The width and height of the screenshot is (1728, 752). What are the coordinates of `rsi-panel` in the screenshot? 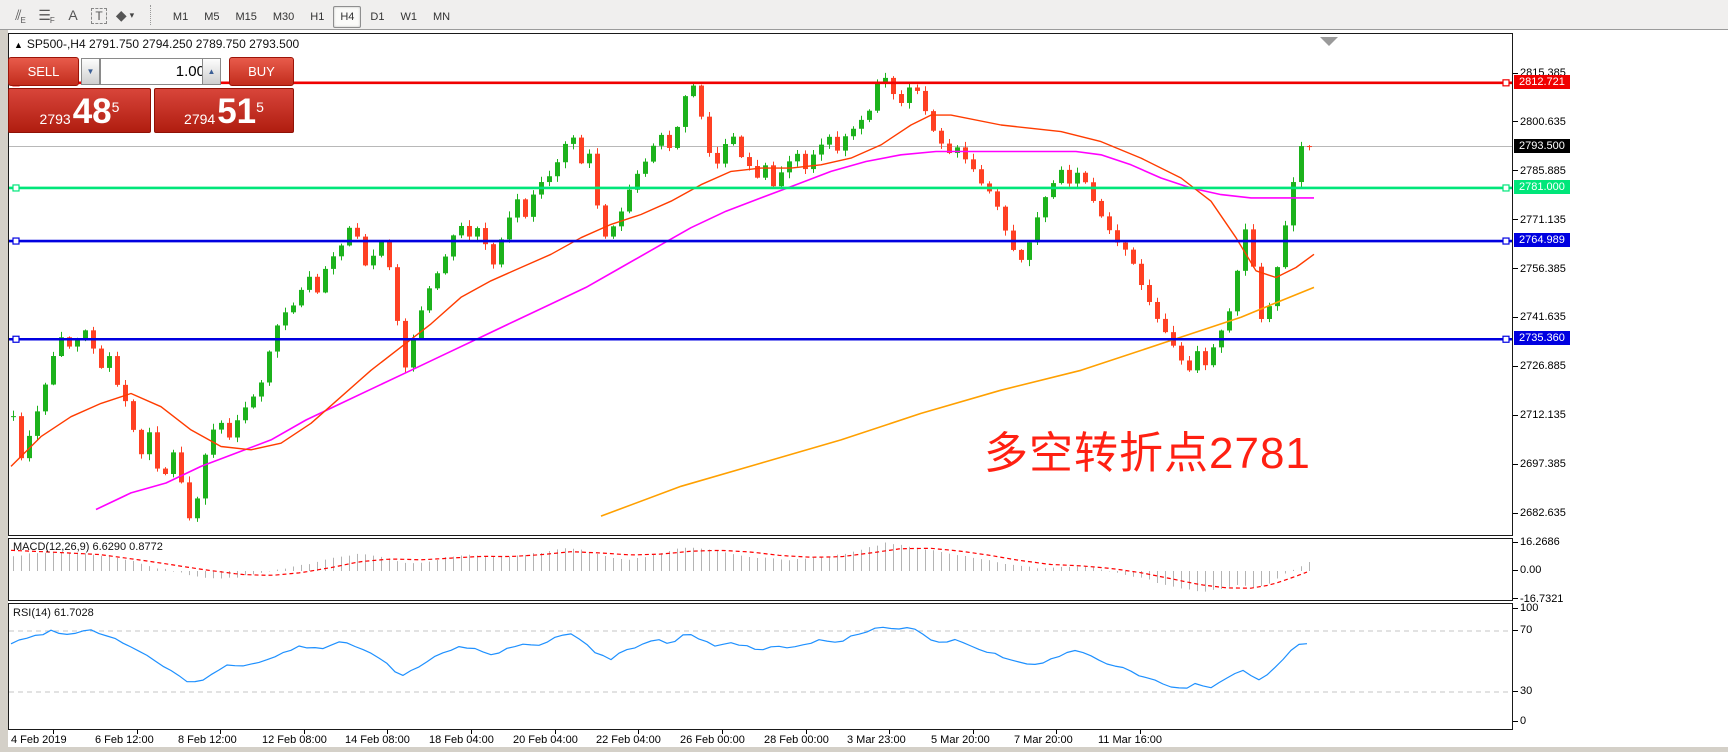 It's located at (760, 666).